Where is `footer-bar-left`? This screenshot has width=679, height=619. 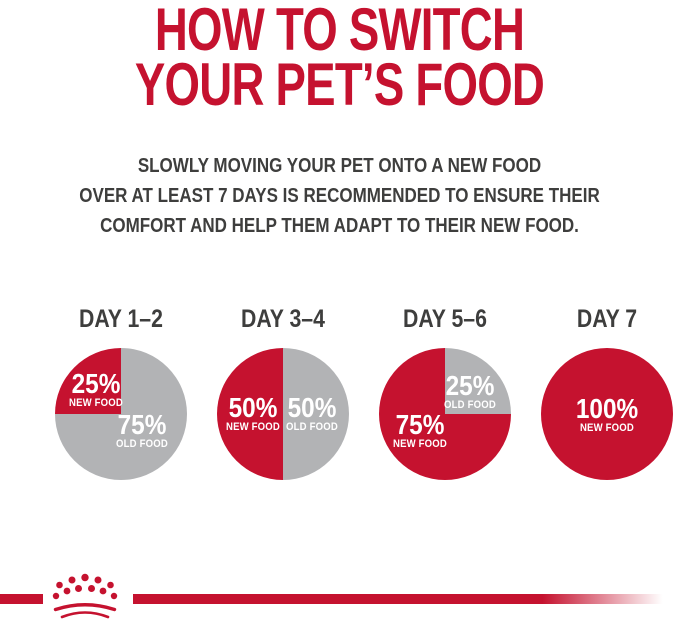
footer-bar-left is located at coordinates (21, 599).